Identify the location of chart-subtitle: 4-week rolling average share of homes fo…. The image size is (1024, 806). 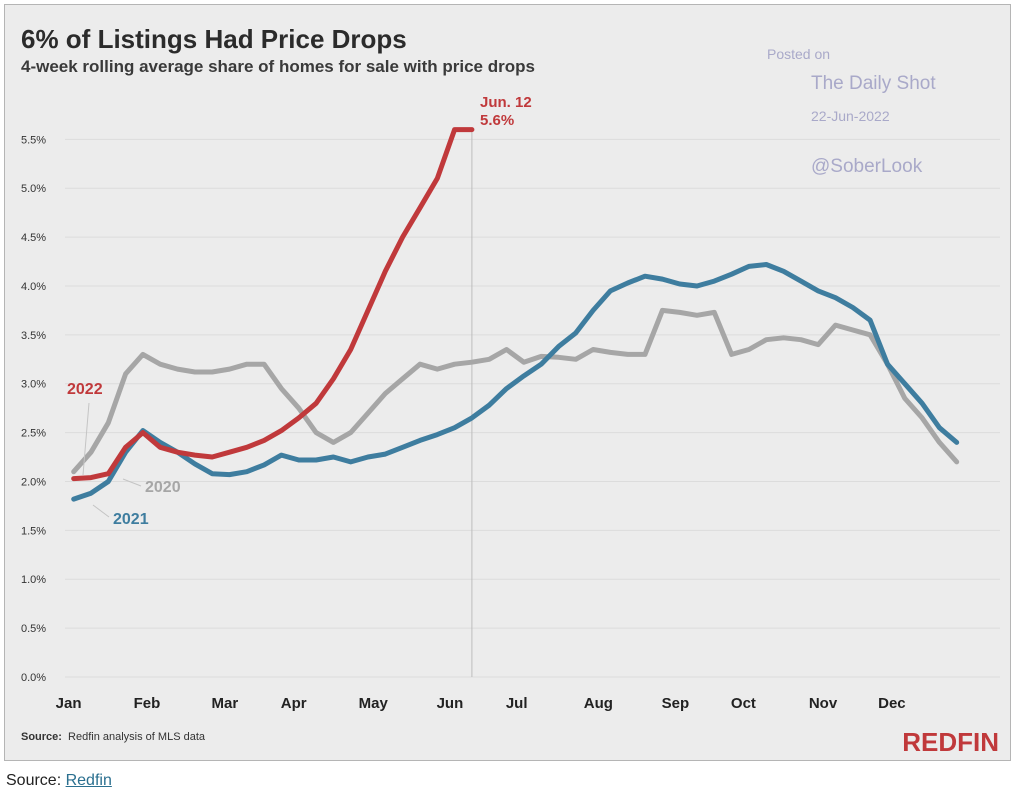
(278, 66).